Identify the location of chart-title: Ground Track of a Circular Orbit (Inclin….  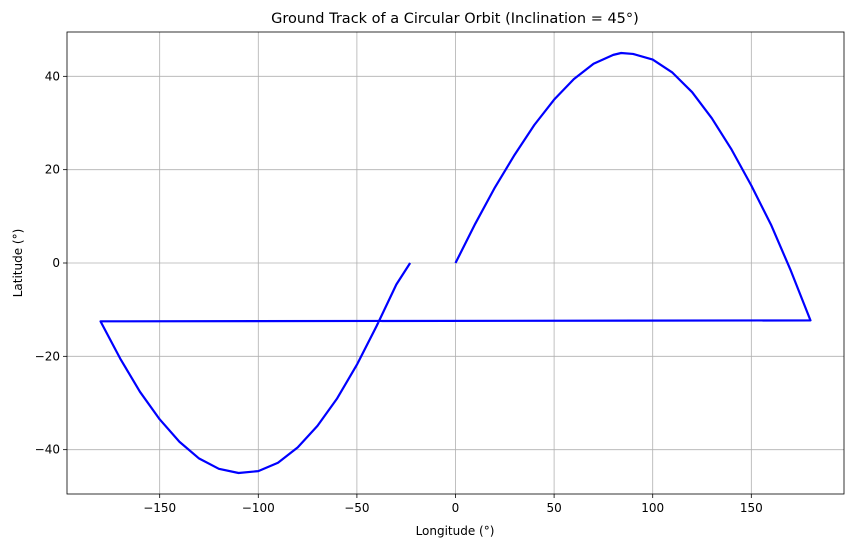
(455, 19).